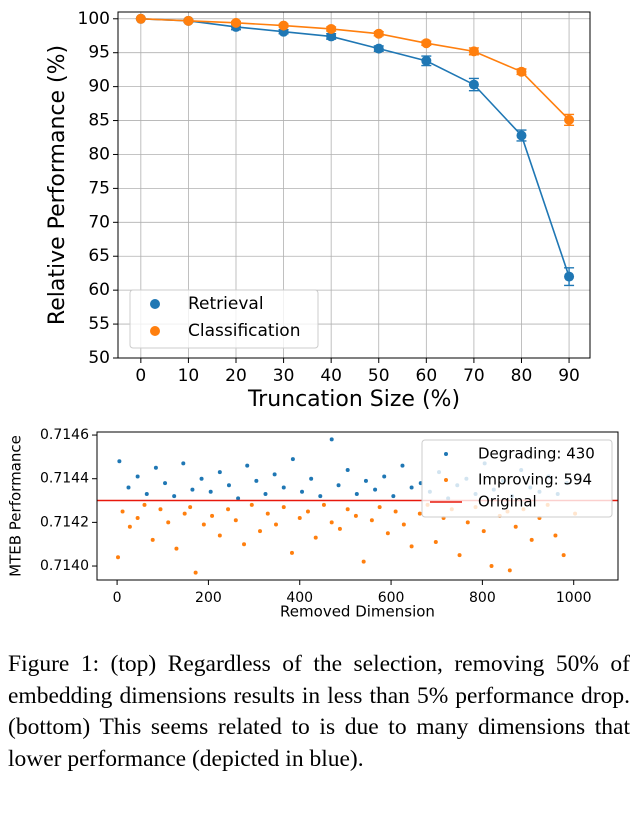  I want to click on legend-label: Classification, so click(244, 331).